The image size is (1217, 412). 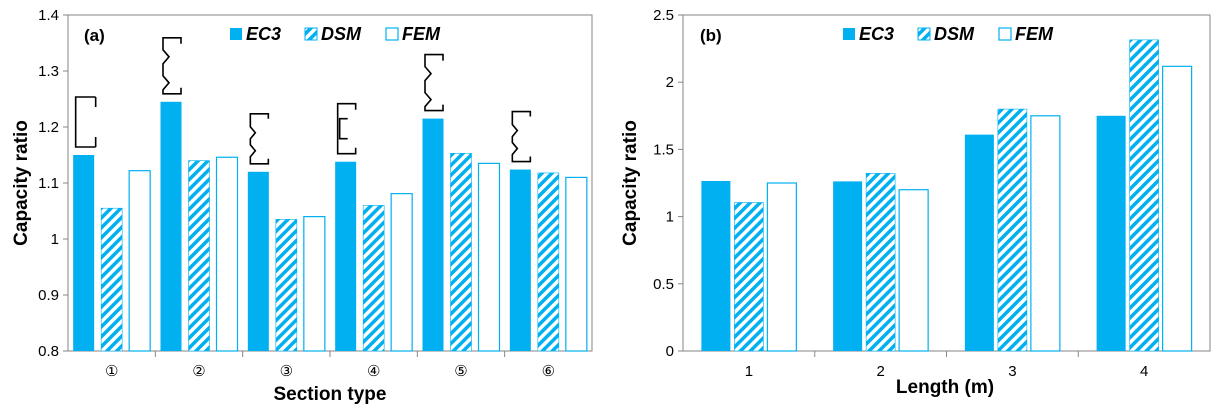 I want to click on y-tick-label: 0.9, so click(x=48, y=295).